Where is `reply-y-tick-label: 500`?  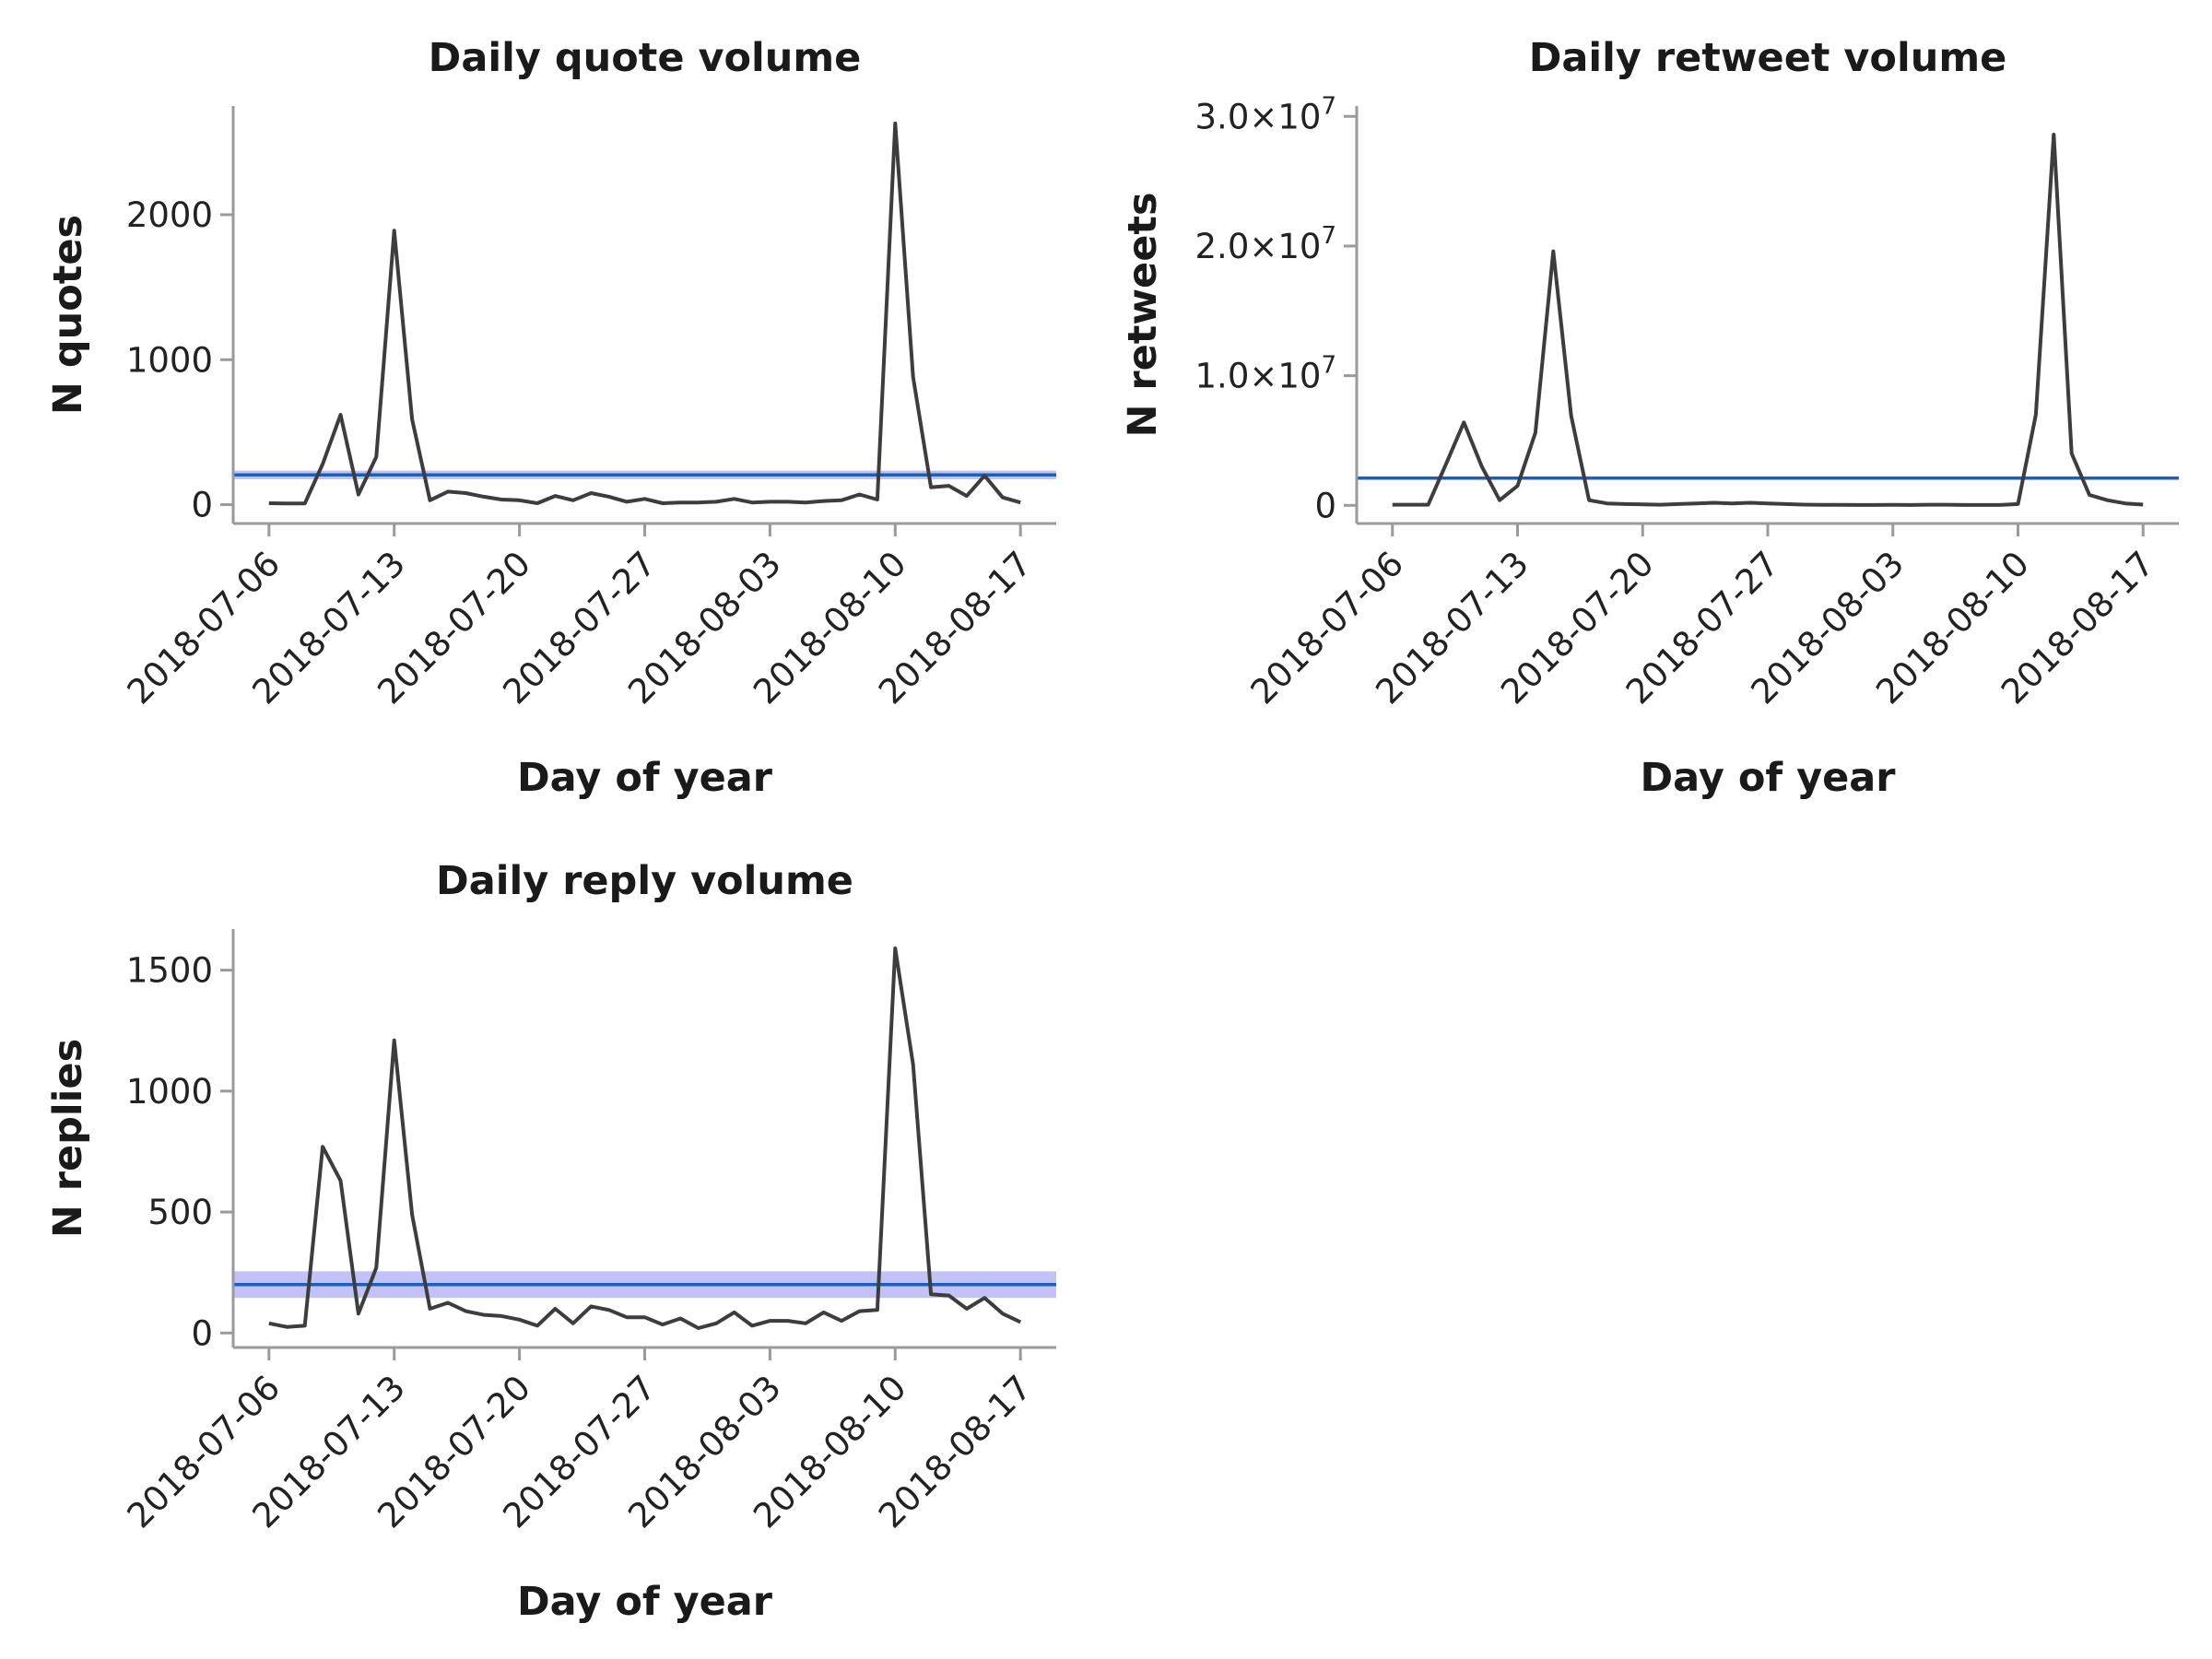 reply-y-tick-label: 500 is located at coordinates (180, 1212).